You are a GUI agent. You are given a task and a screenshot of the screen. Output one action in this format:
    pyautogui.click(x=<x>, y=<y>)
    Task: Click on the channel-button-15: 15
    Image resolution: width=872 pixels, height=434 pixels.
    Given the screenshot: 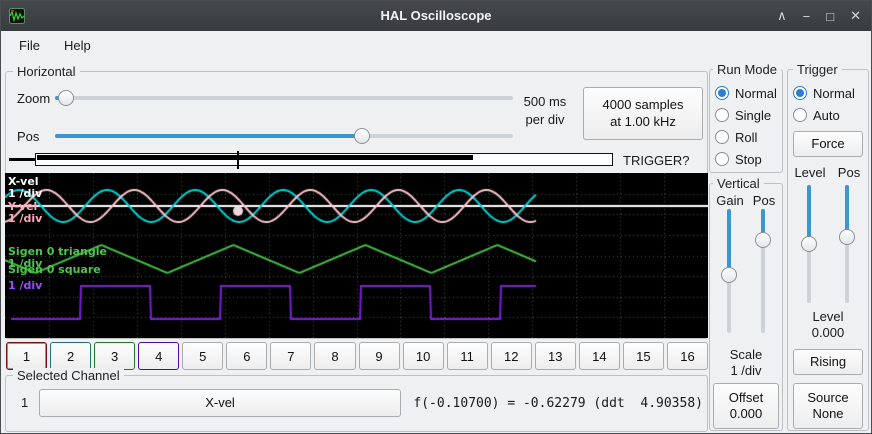 What is the action you would take?
    pyautogui.click(x=643, y=356)
    